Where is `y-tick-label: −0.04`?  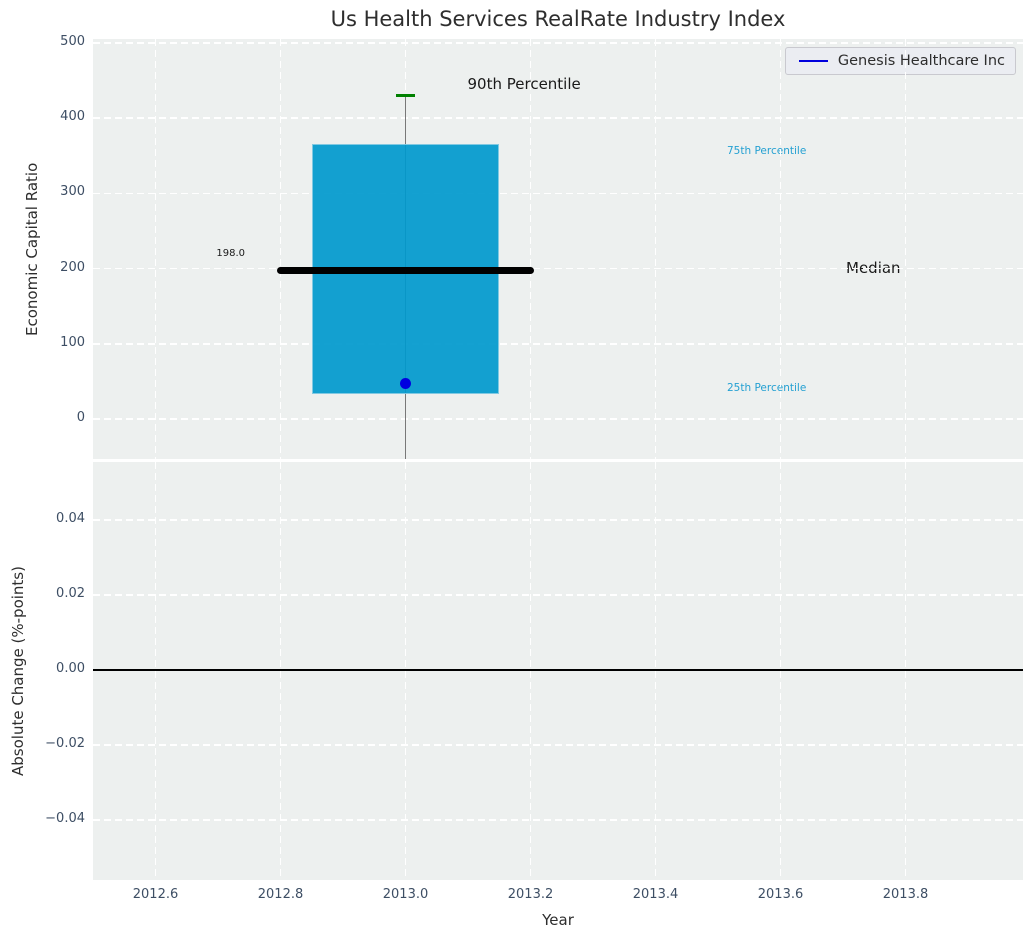 y-tick-label: −0.04 is located at coordinates (65, 819).